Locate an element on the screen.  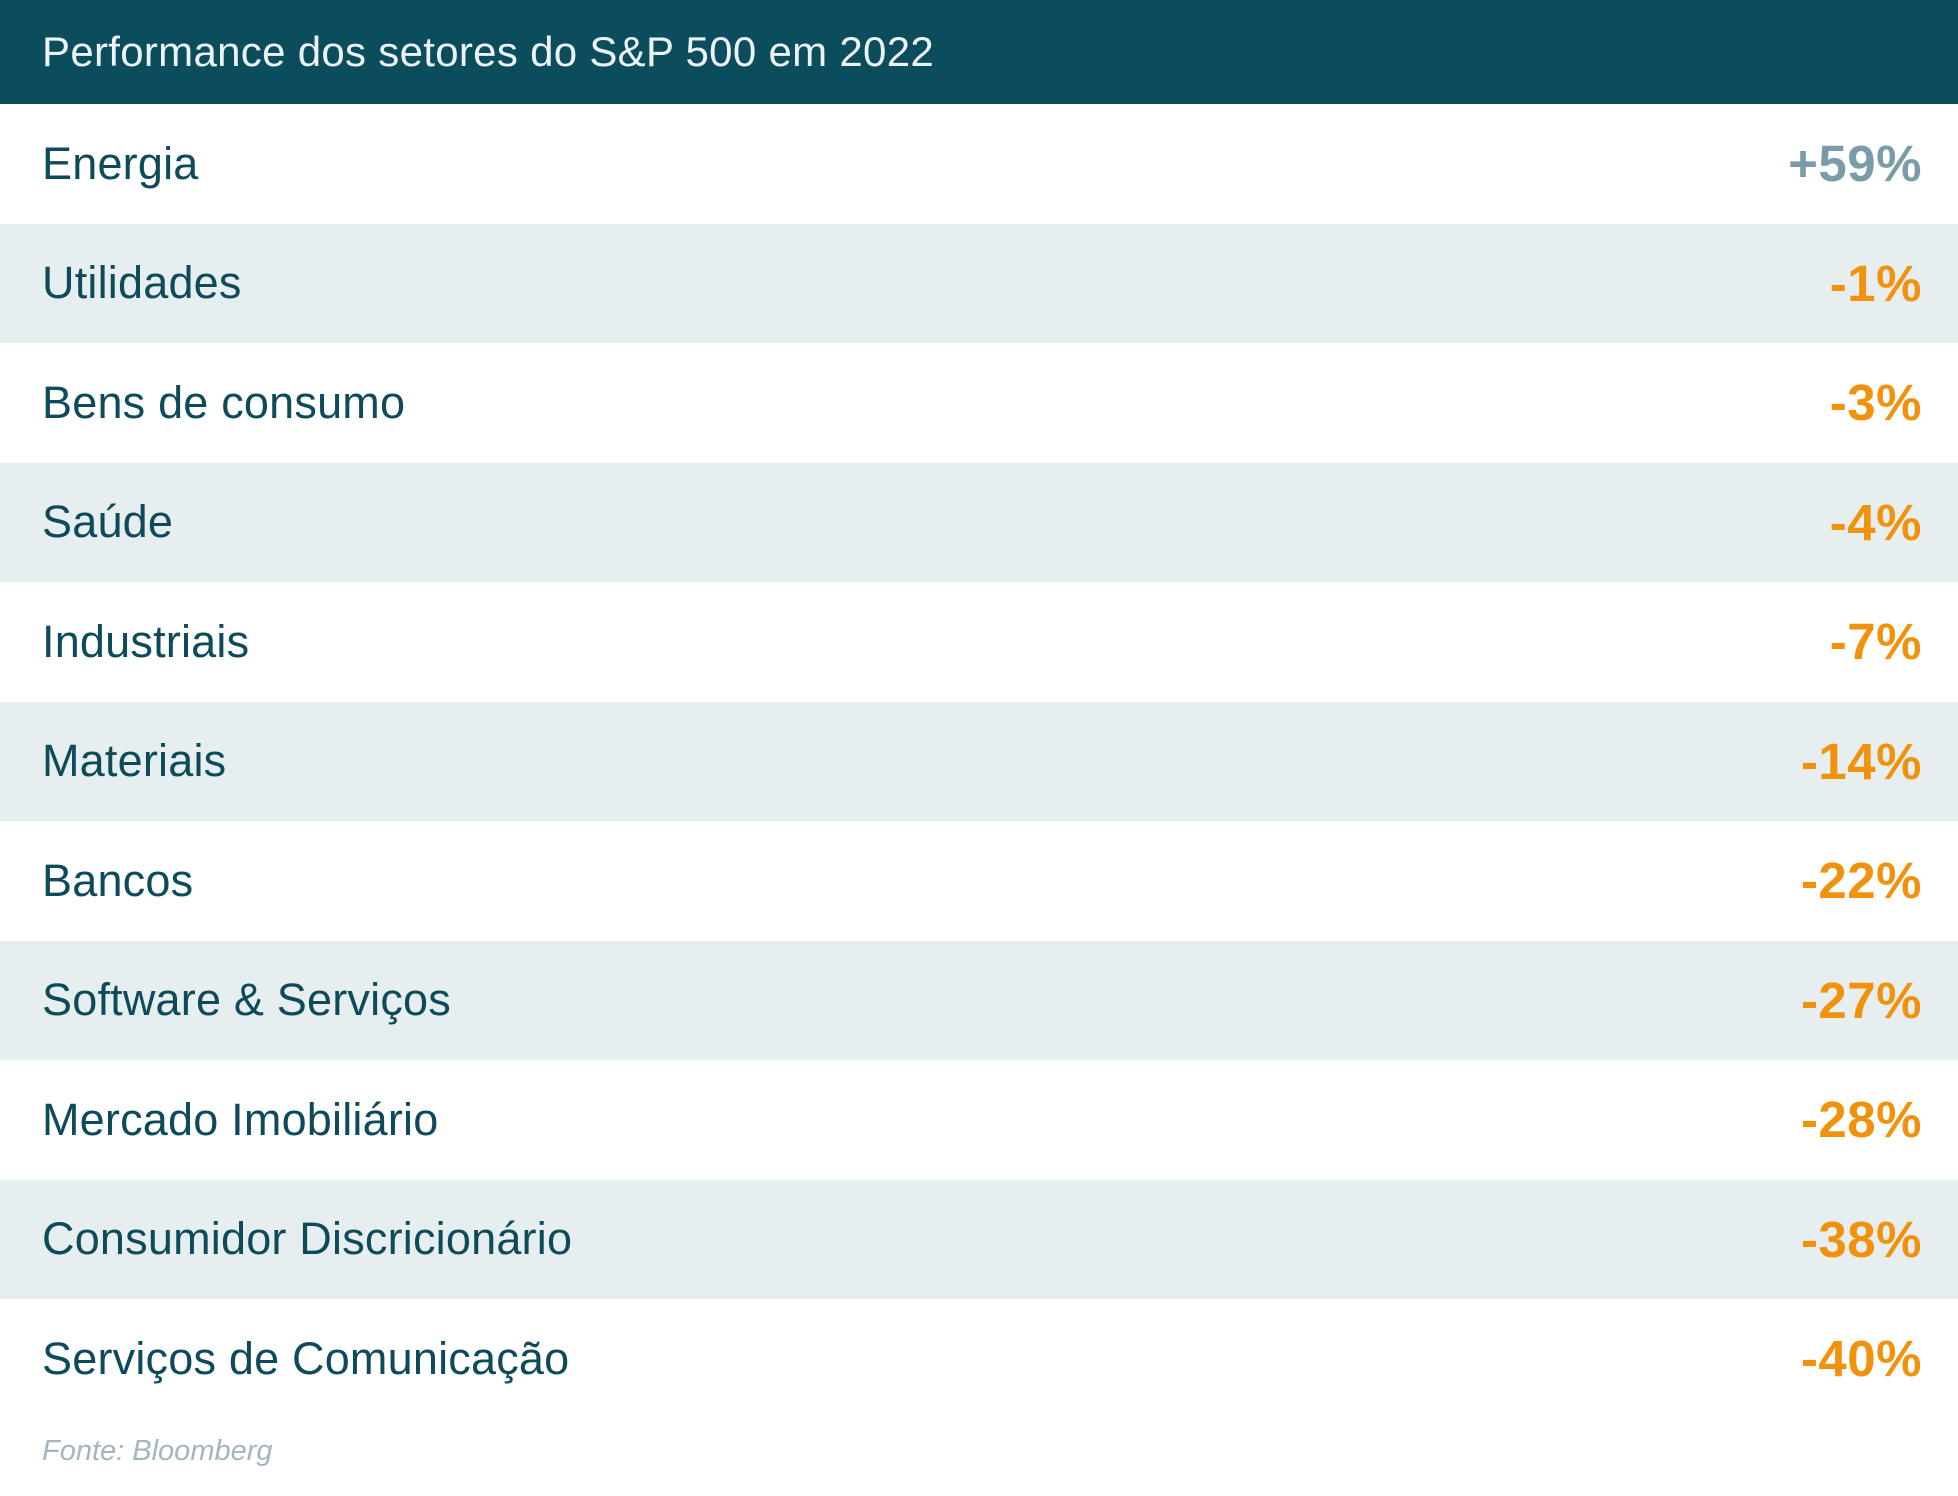
table-row: Consumidor Discricionário -38% is located at coordinates (979, 1239).